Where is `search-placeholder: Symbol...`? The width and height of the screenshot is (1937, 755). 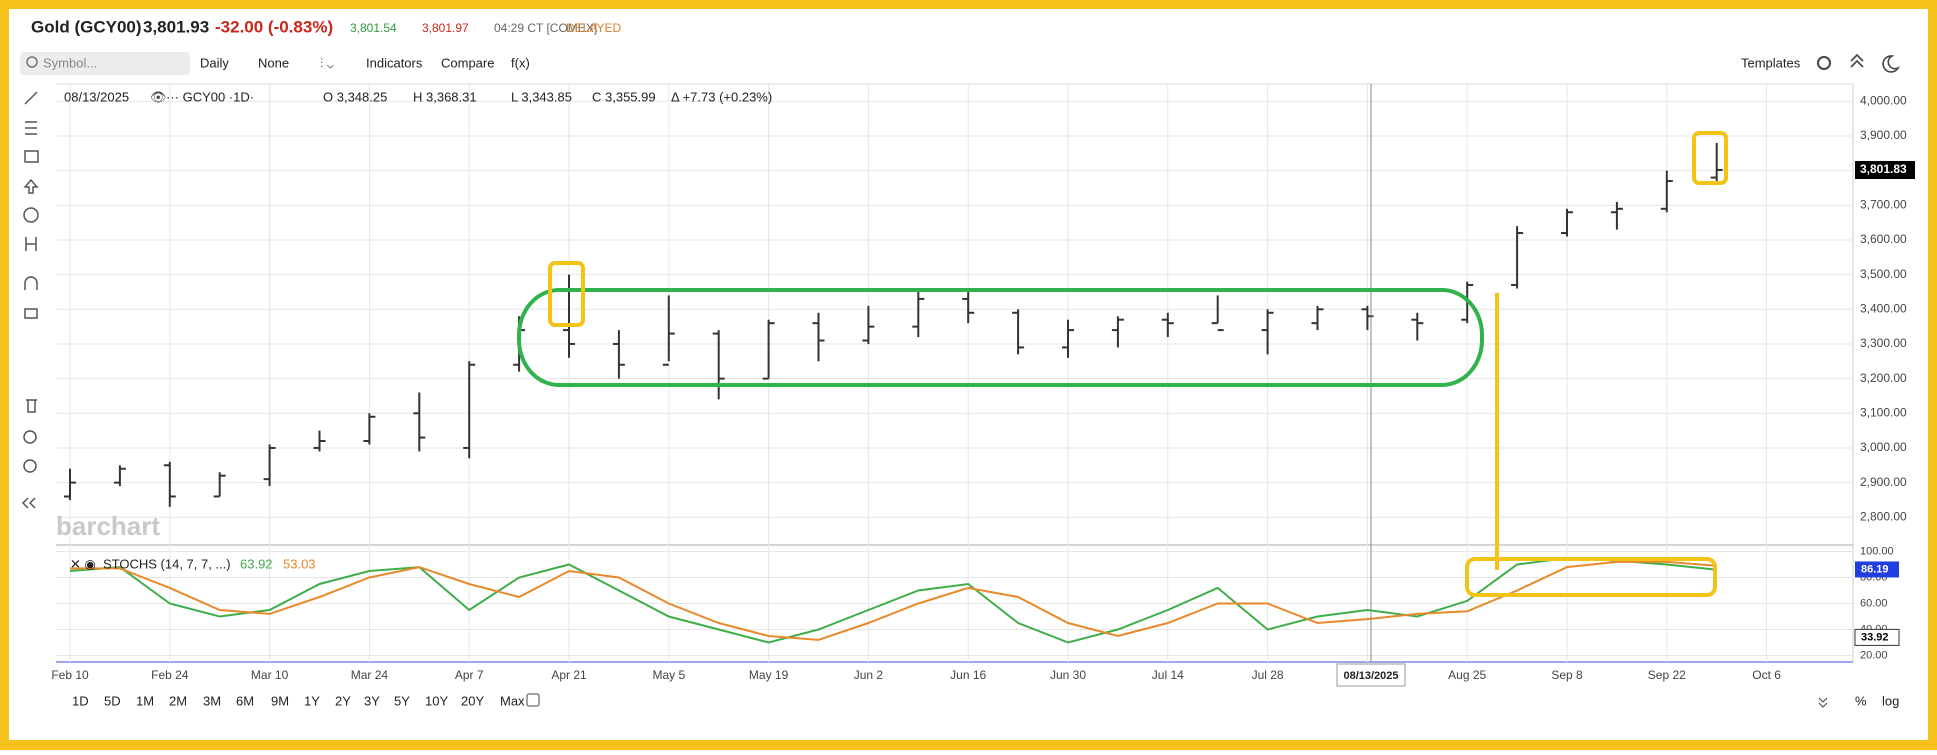
search-placeholder: Symbol... is located at coordinates (70, 62).